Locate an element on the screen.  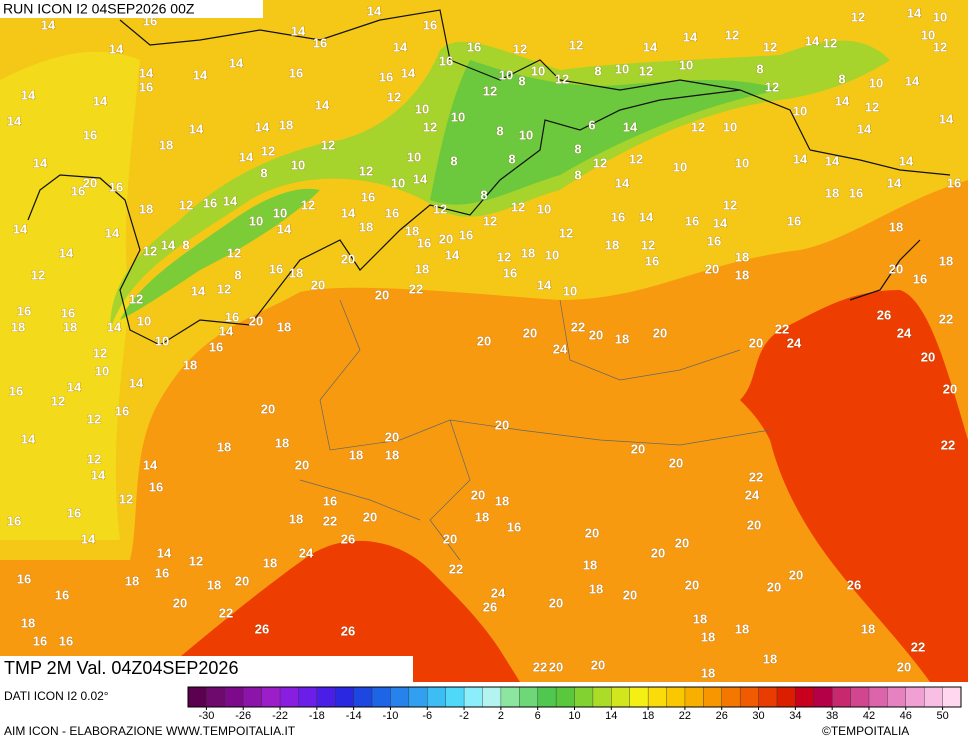
ligurian-sea is located at coordinates (335, 611).